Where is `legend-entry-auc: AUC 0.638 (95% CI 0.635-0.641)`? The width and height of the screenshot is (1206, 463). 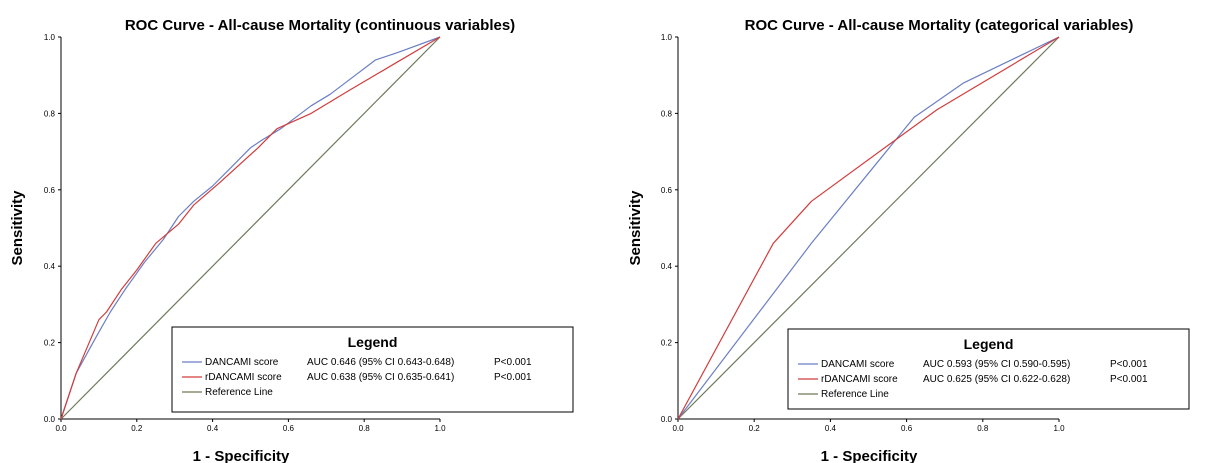
legend-entry-auc: AUC 0.638 (95% CI 0.635-0.641) is located at coordinates (380, 377).